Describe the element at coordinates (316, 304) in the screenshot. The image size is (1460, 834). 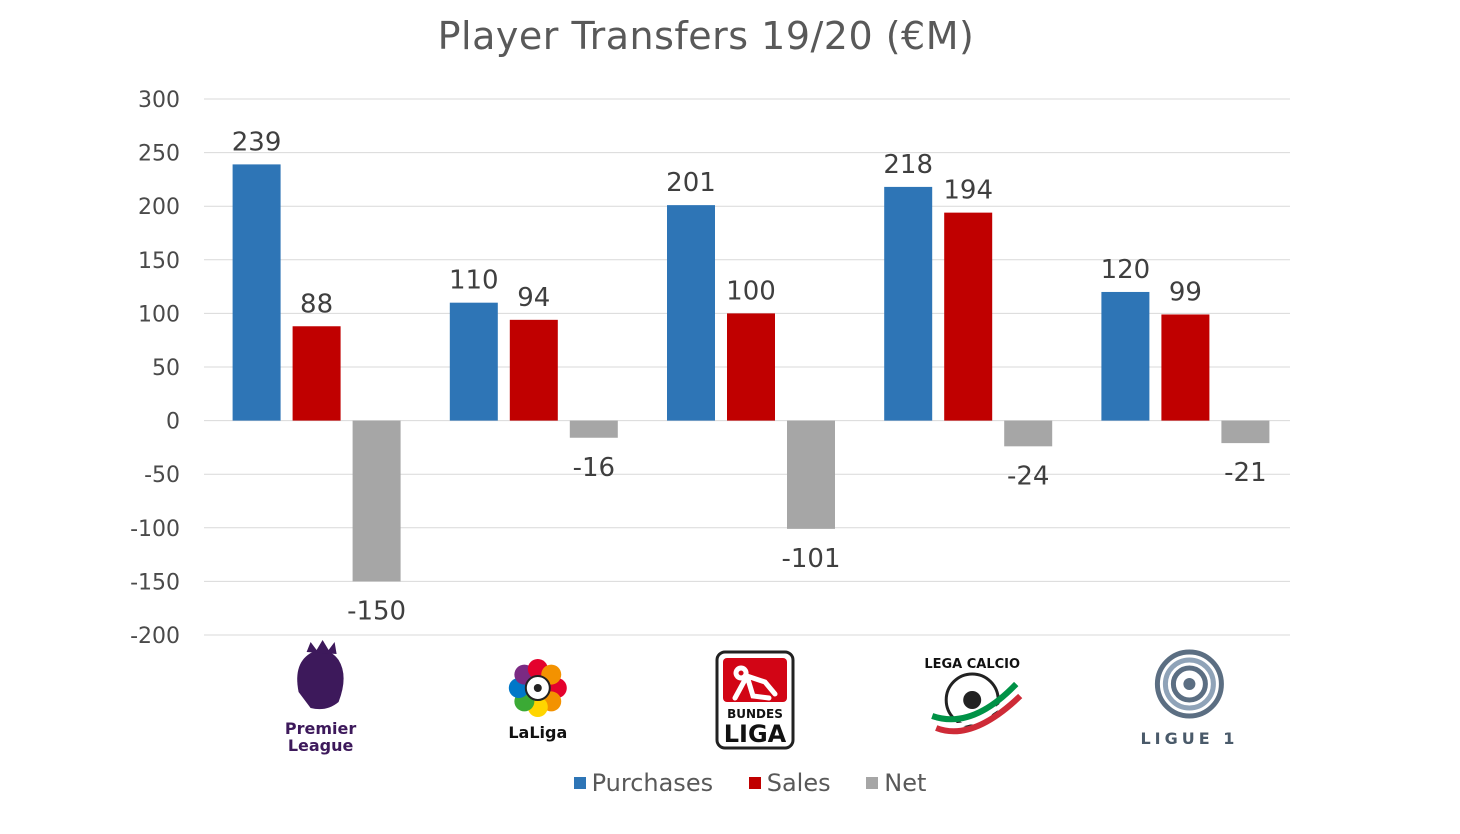
I see `data-label-sales-0: 88` at that location.